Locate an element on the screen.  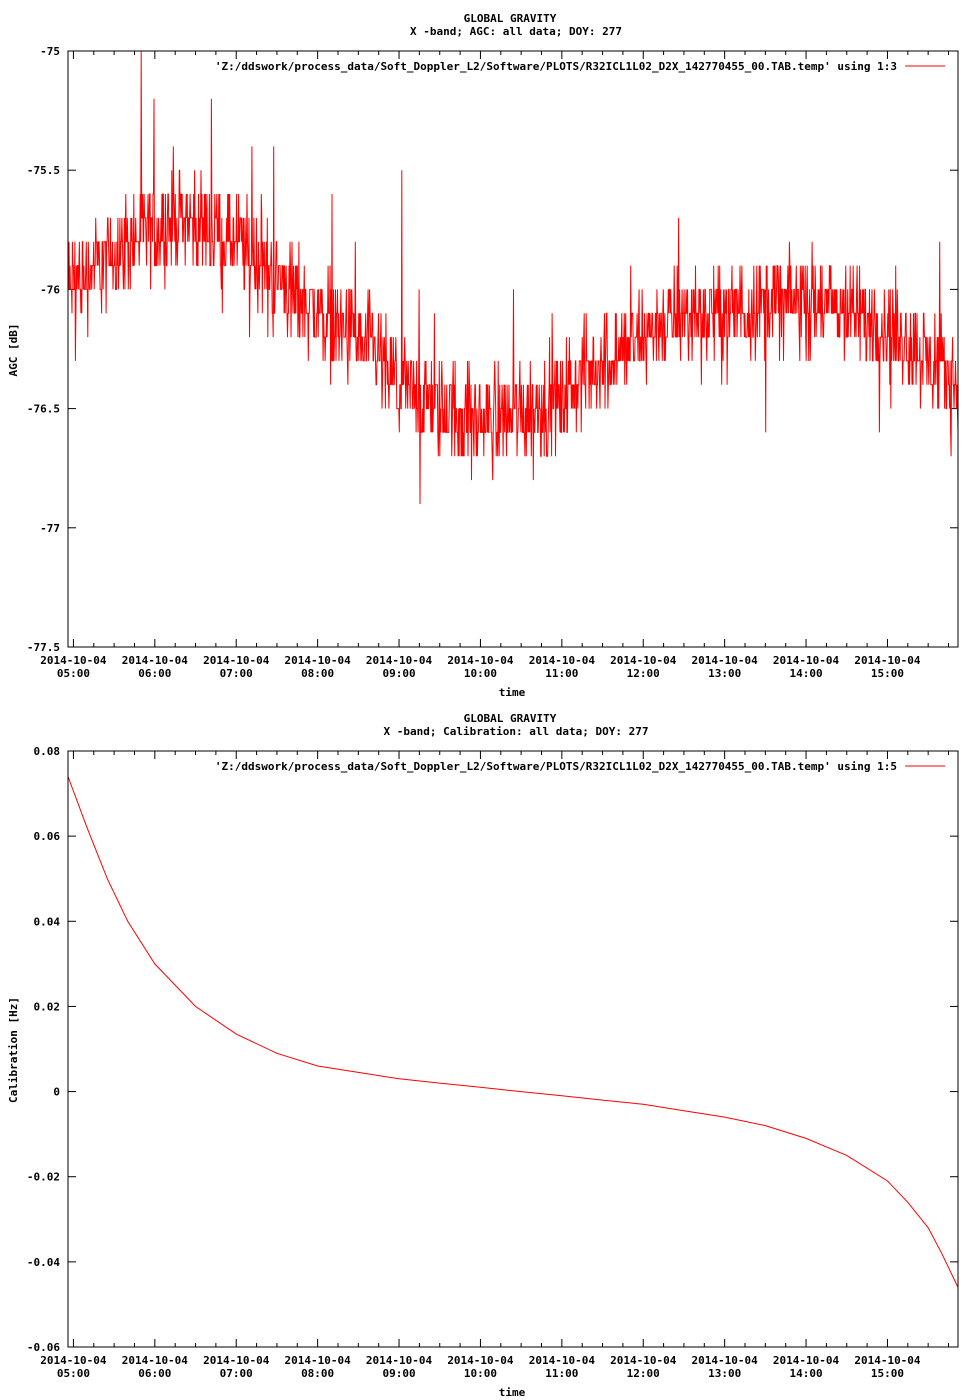
y-tick-label: 0.08 is located at coordinates (47, 751).